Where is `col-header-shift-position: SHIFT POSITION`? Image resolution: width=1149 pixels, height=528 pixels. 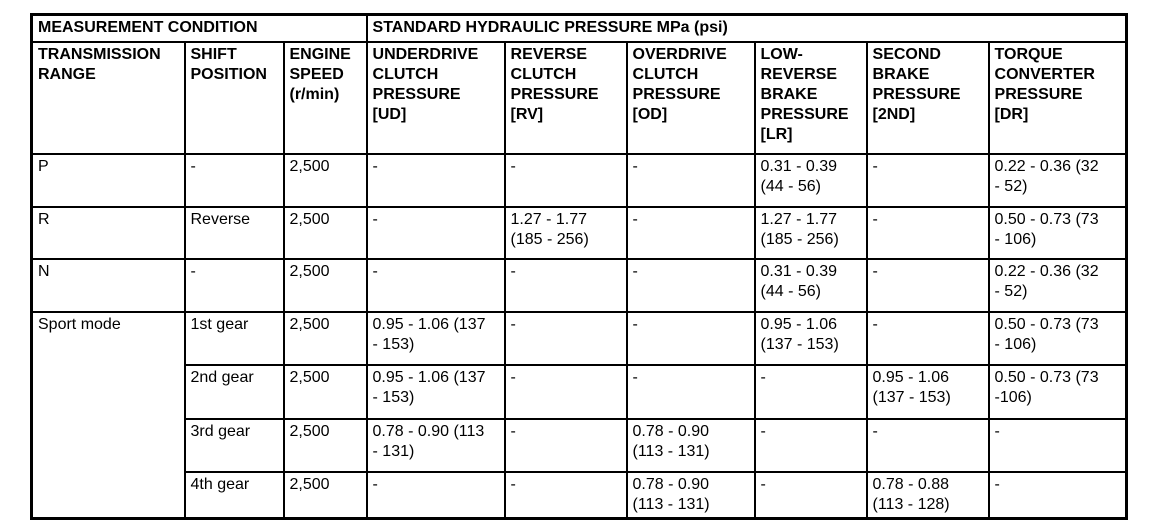 col-header-shift-position: SHIFT POSITION is located at coordinates (234, 97).